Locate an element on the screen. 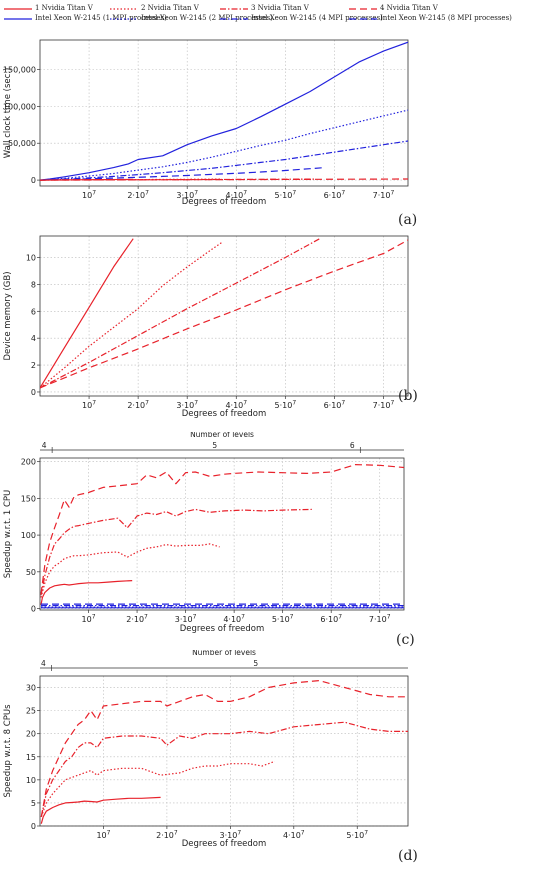  x-tick-label: 7·10⁷ is located at coordinates (384, 195).